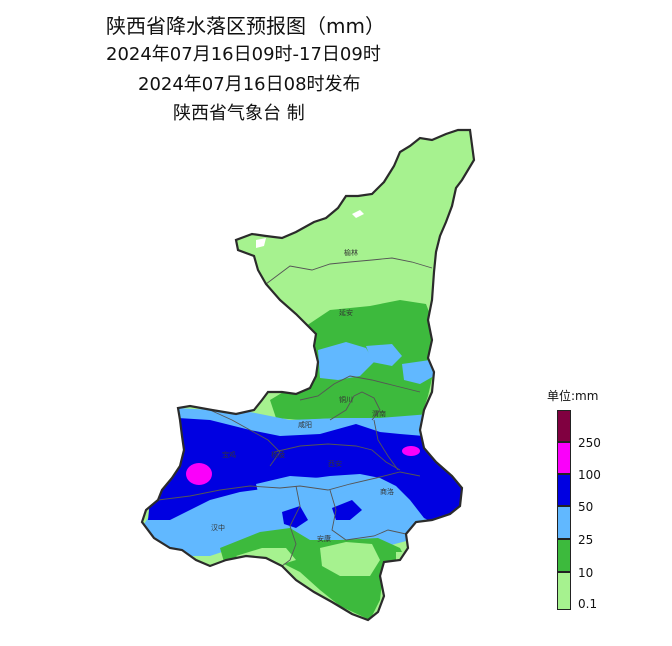 The height and width of the screenshot is (646, 672). What do you see at coordinates (586, 573) in the screenshot?
I see `legend-label-10: 10` at bounding box center [586, 573].